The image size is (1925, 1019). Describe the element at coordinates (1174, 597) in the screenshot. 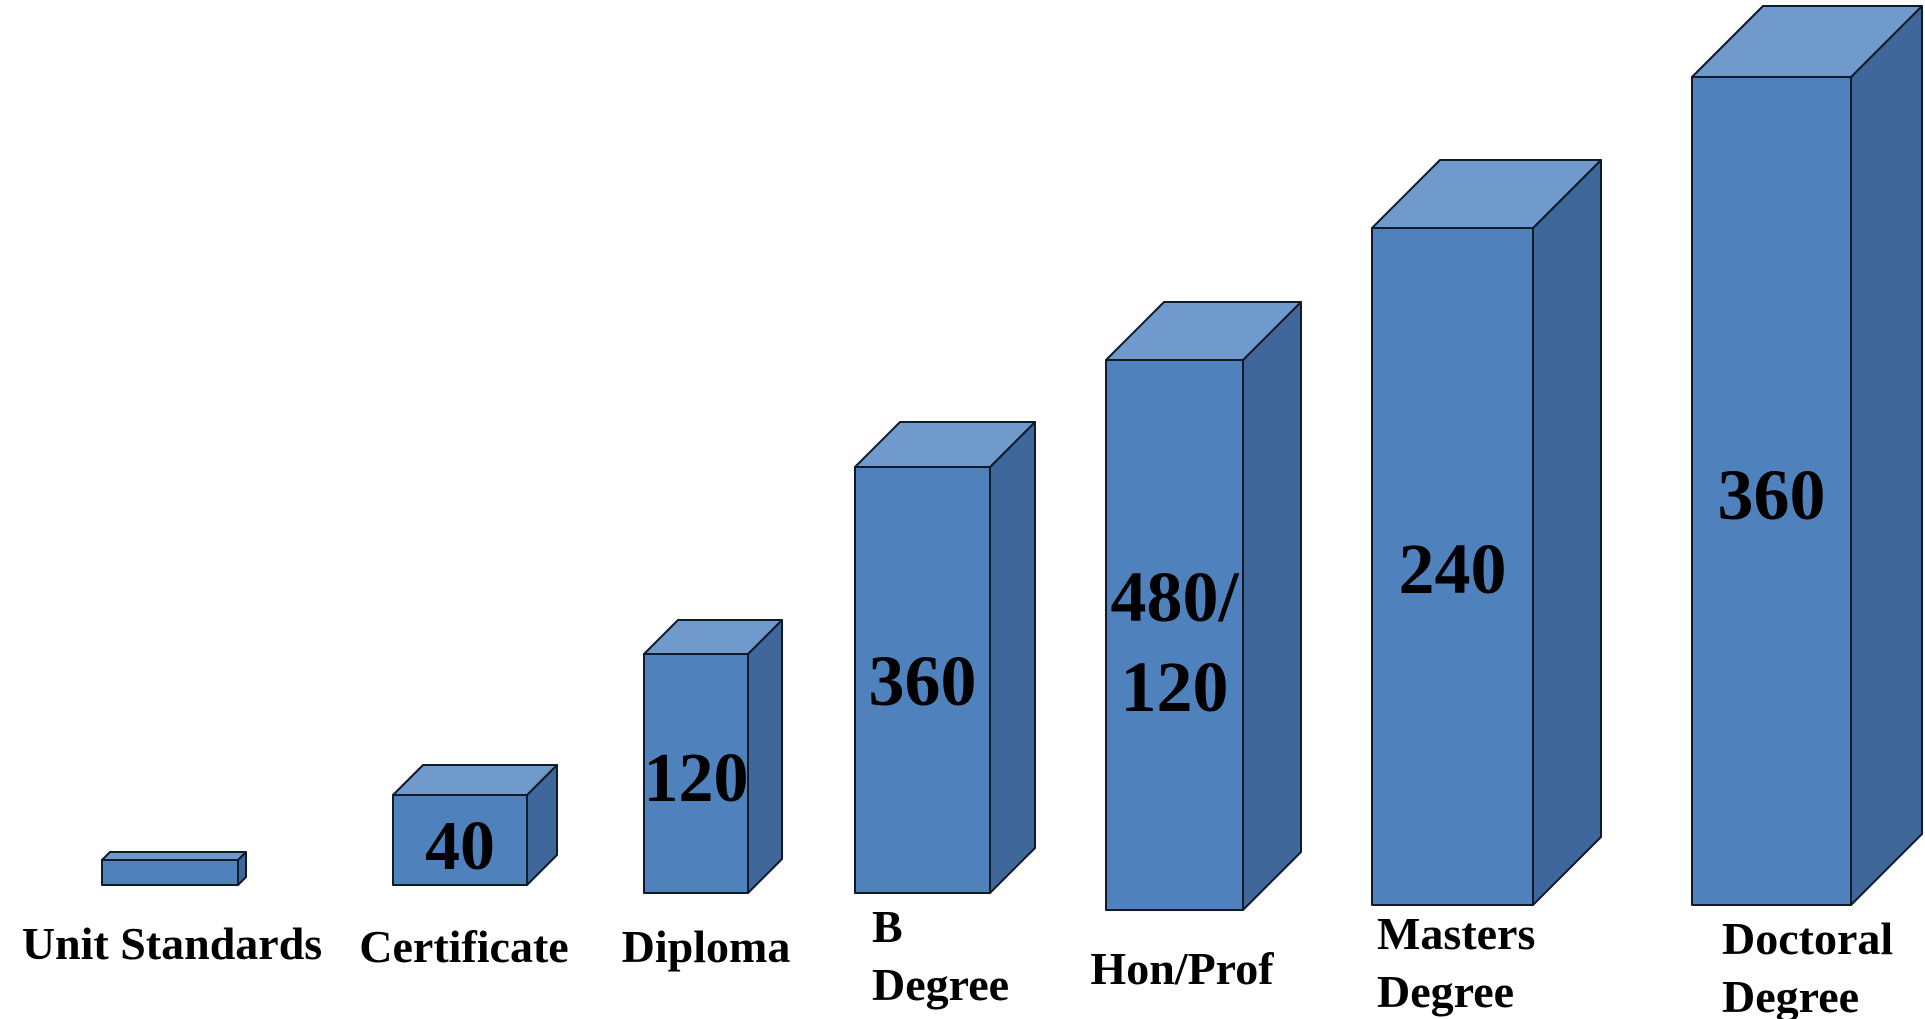

I see `box-value-line: 480/` at that location.